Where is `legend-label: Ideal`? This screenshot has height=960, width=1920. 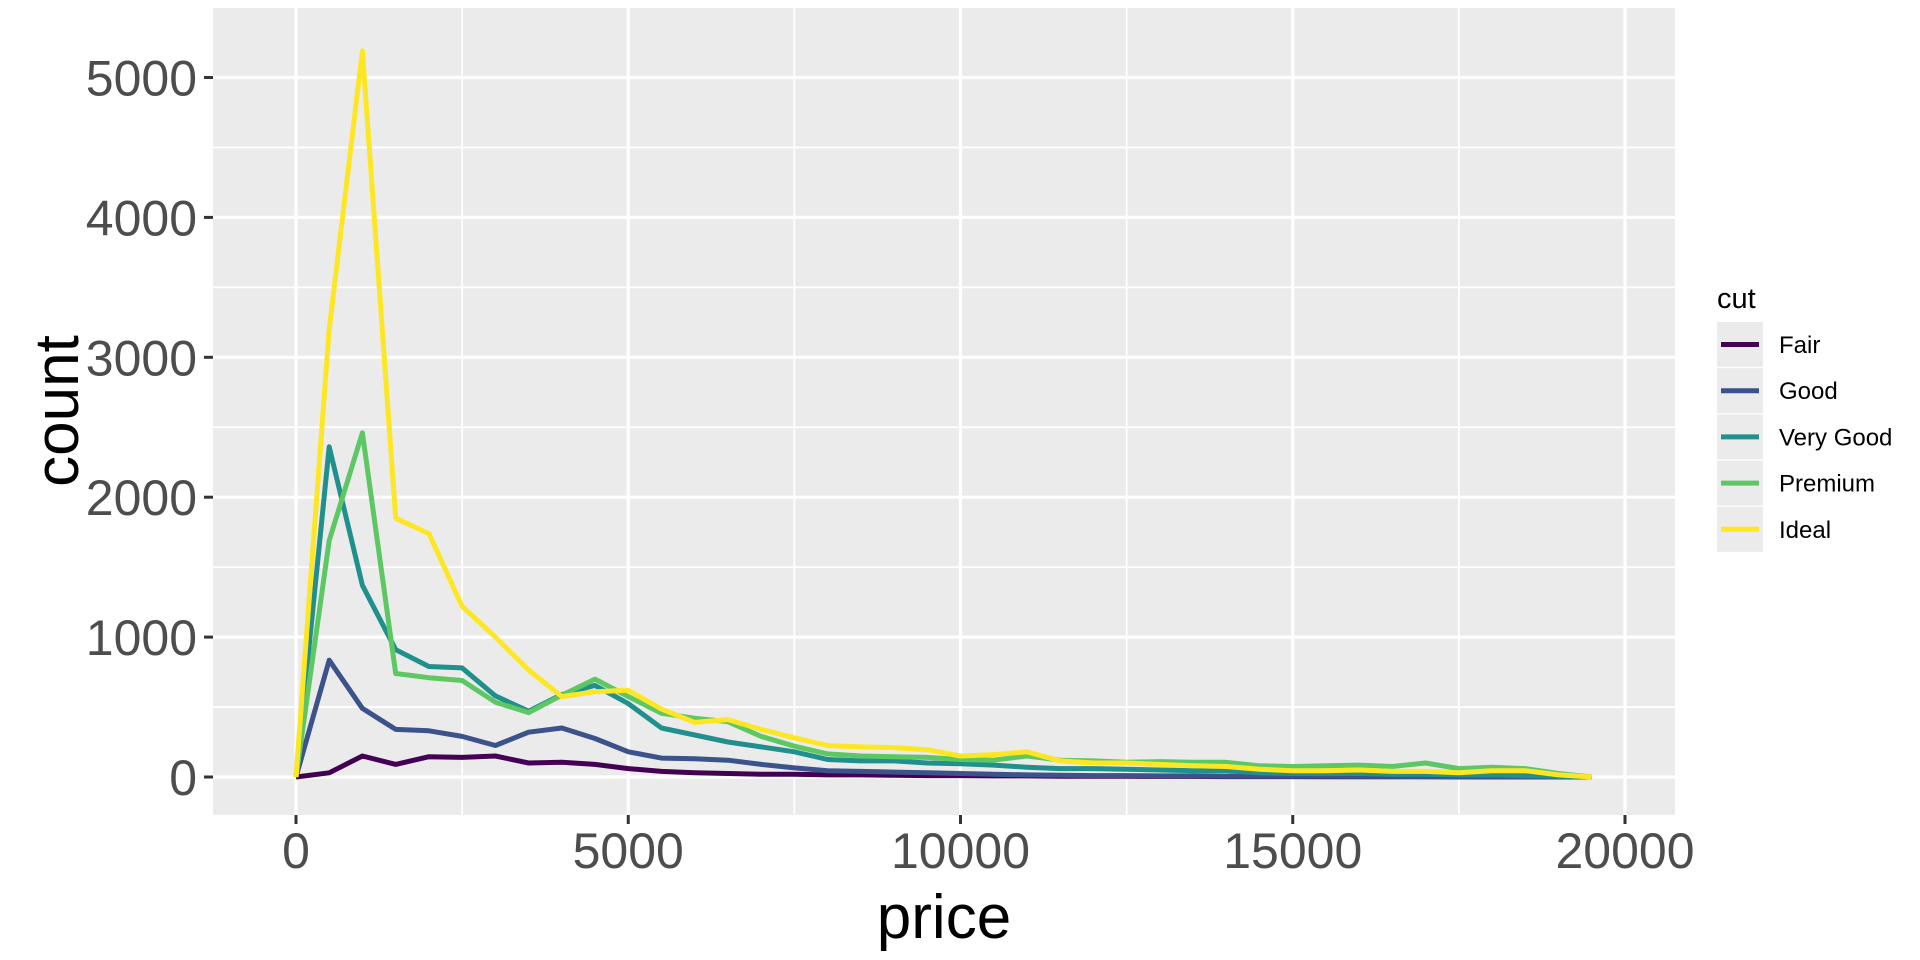
legend-label: Ideal is located at coordinates (1805, 530).